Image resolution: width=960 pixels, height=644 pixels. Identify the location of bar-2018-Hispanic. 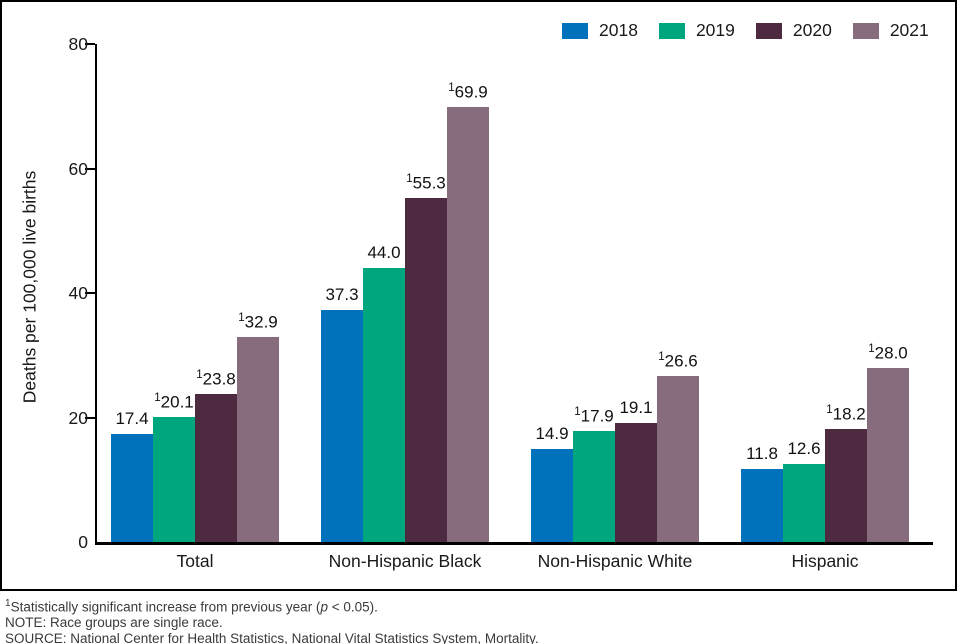
(762, 505).